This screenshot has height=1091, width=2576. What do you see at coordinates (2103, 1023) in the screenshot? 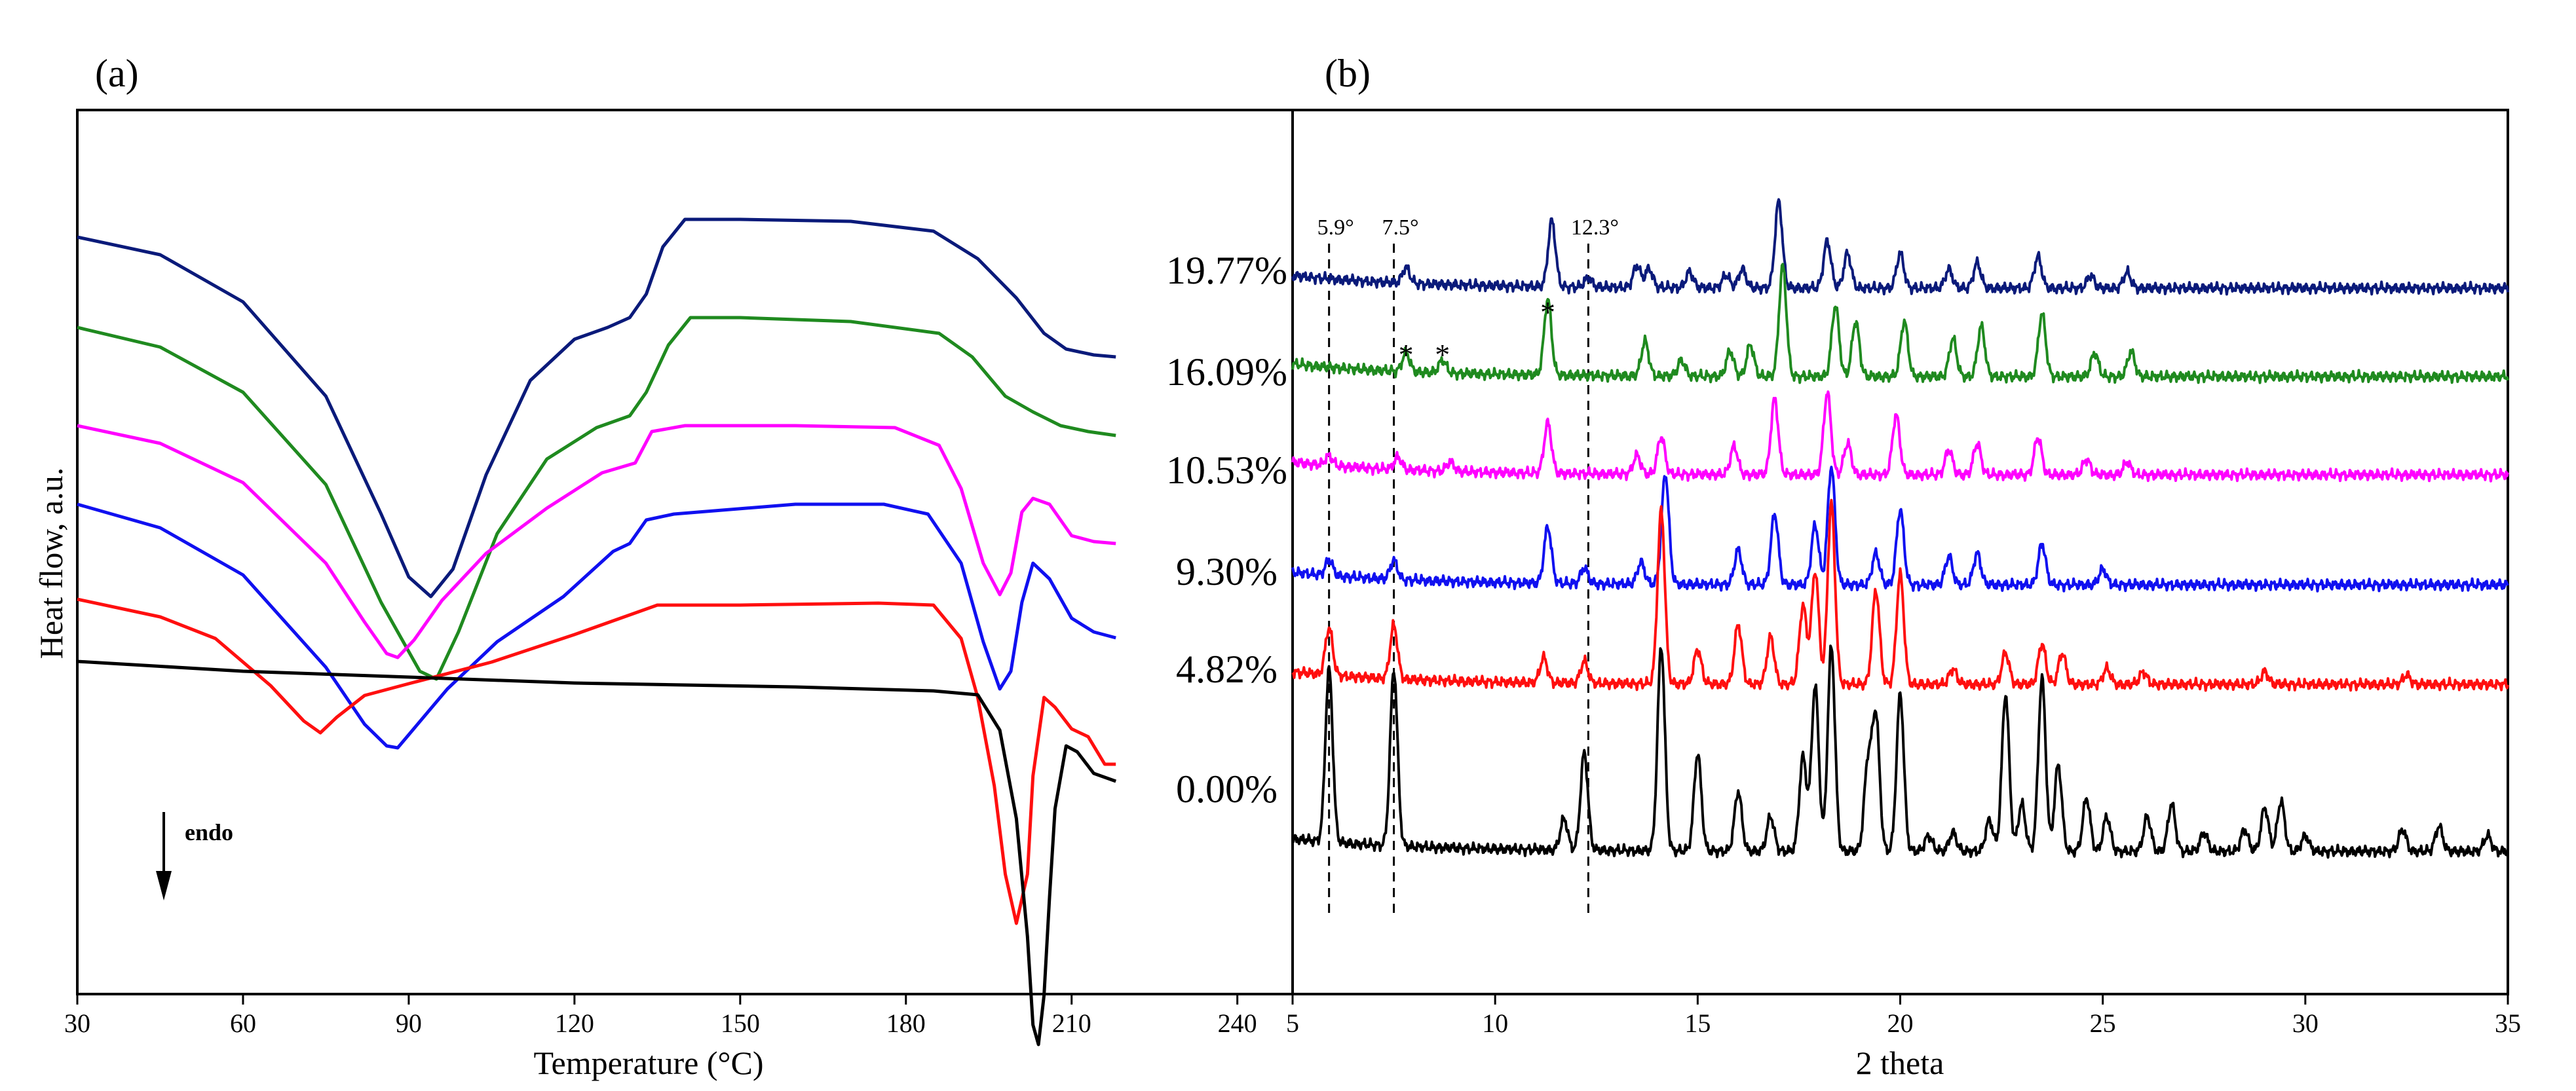
I see `panel-b-tick-label: 25` at bounding box center [2103, 1023].